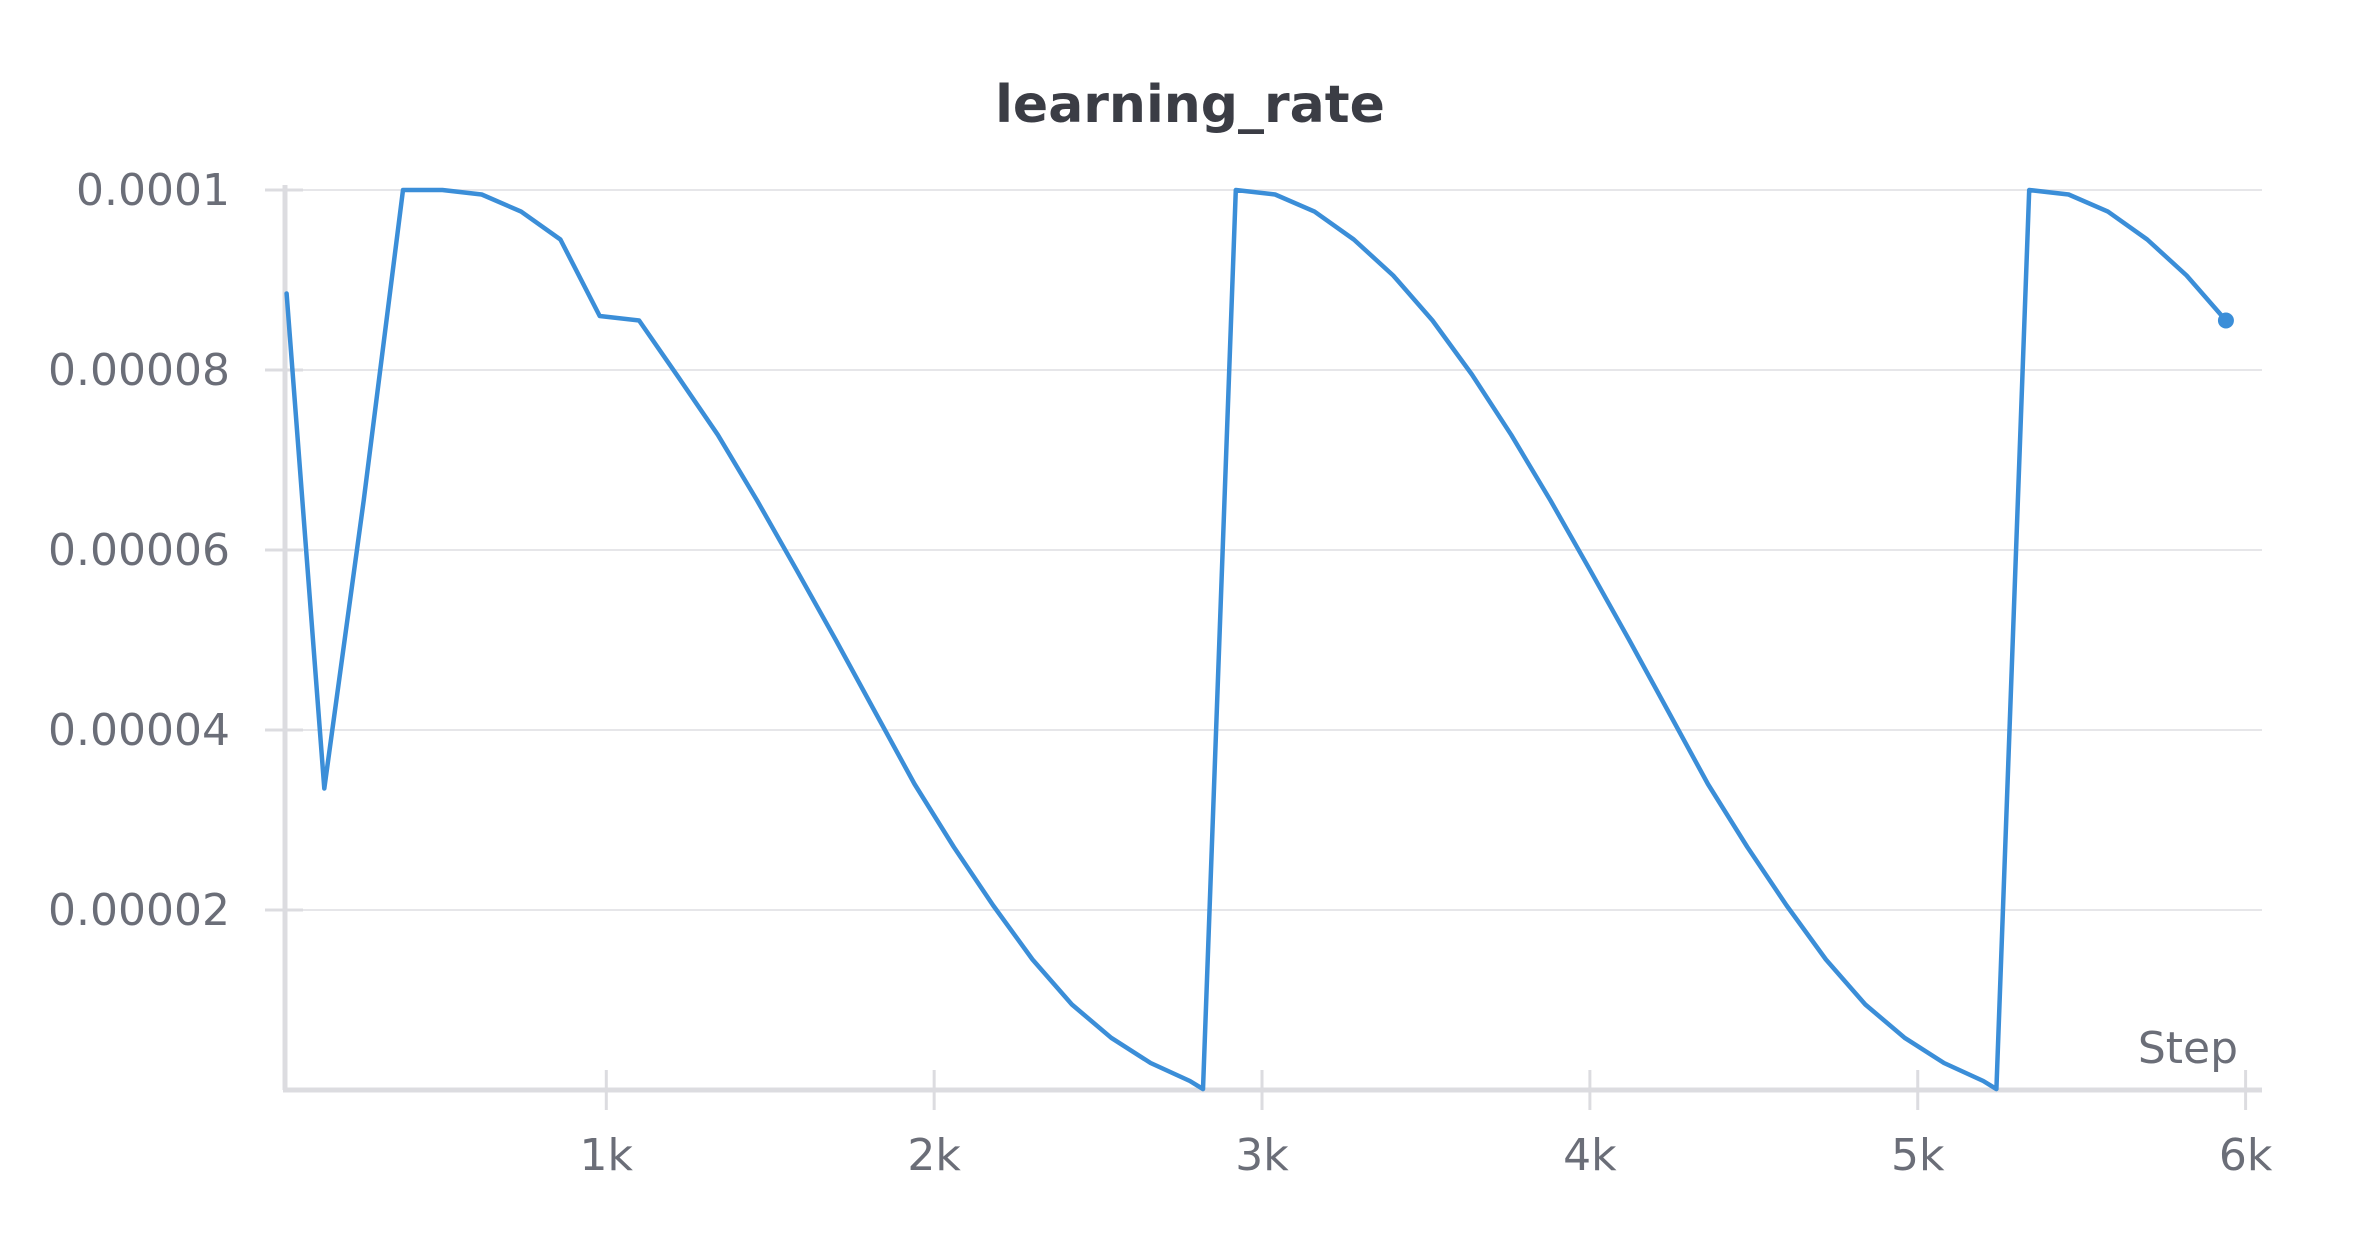  Describe the element at coordinates (2246, 1155) in the screenshot. I see `x-tick-label: 6k` at that location.